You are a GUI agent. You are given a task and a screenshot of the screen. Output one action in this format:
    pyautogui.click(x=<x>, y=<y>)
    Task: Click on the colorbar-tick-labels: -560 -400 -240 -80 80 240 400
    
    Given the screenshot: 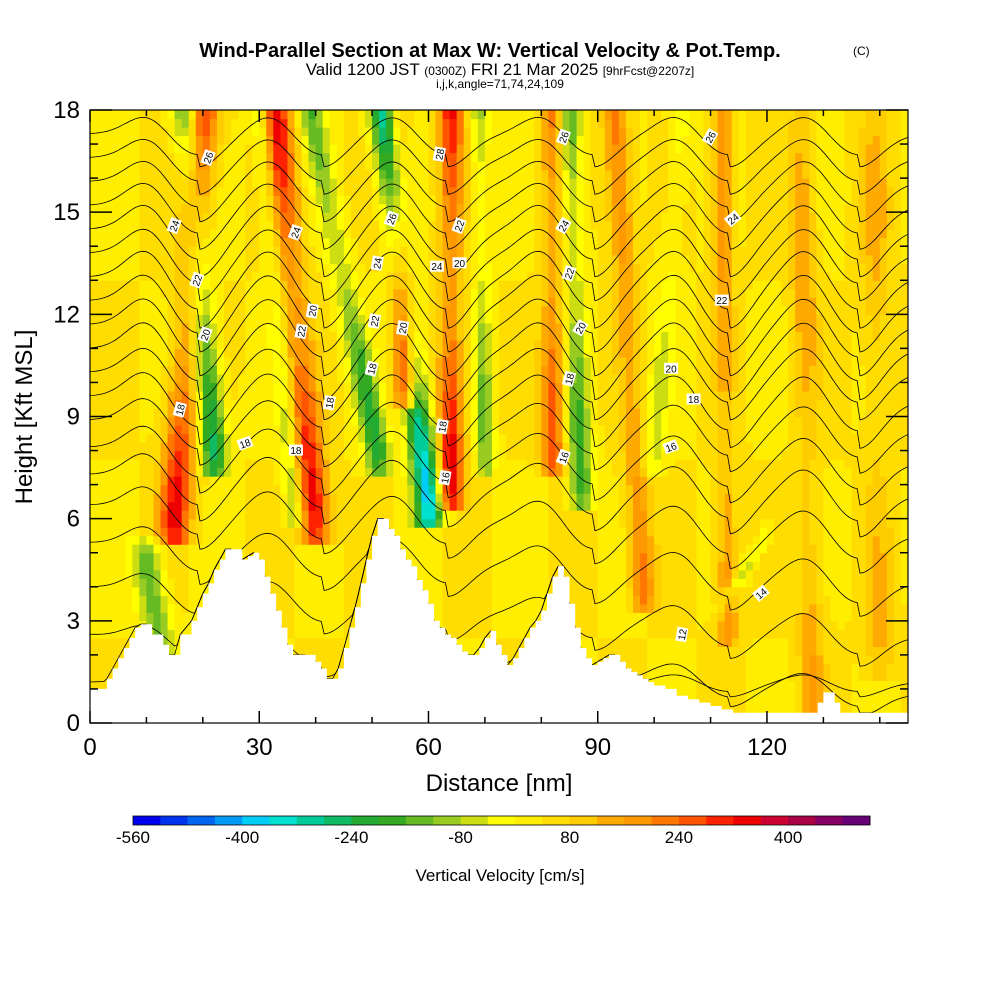 What is the action you would take?
    pyautogui.click(x=459, y=837)
    